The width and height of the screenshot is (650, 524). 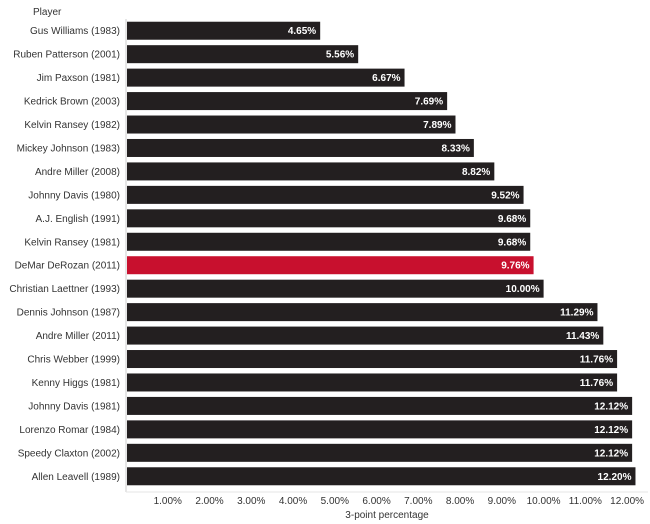 What do you see at coordinates (376, 501) in the screenshot?
I see `x-tick-label: 6.00%` at bounding box center [376, 501].